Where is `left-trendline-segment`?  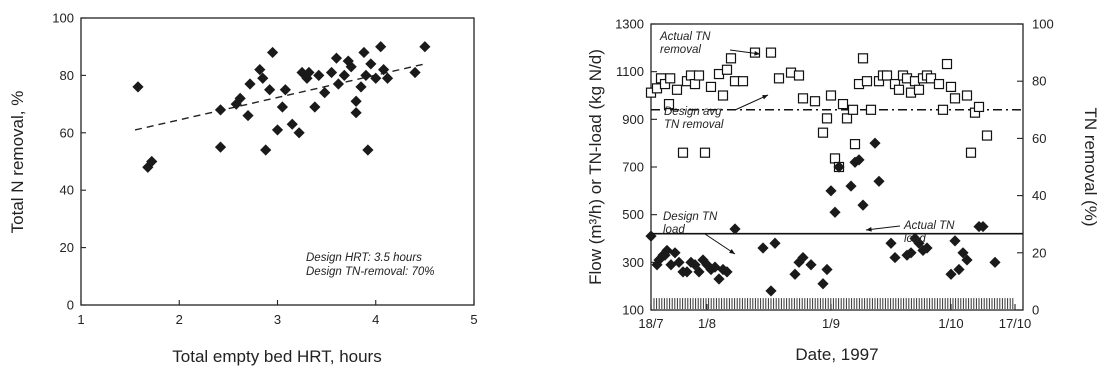
left-trendline-segment is located at coordinates (280, 97).